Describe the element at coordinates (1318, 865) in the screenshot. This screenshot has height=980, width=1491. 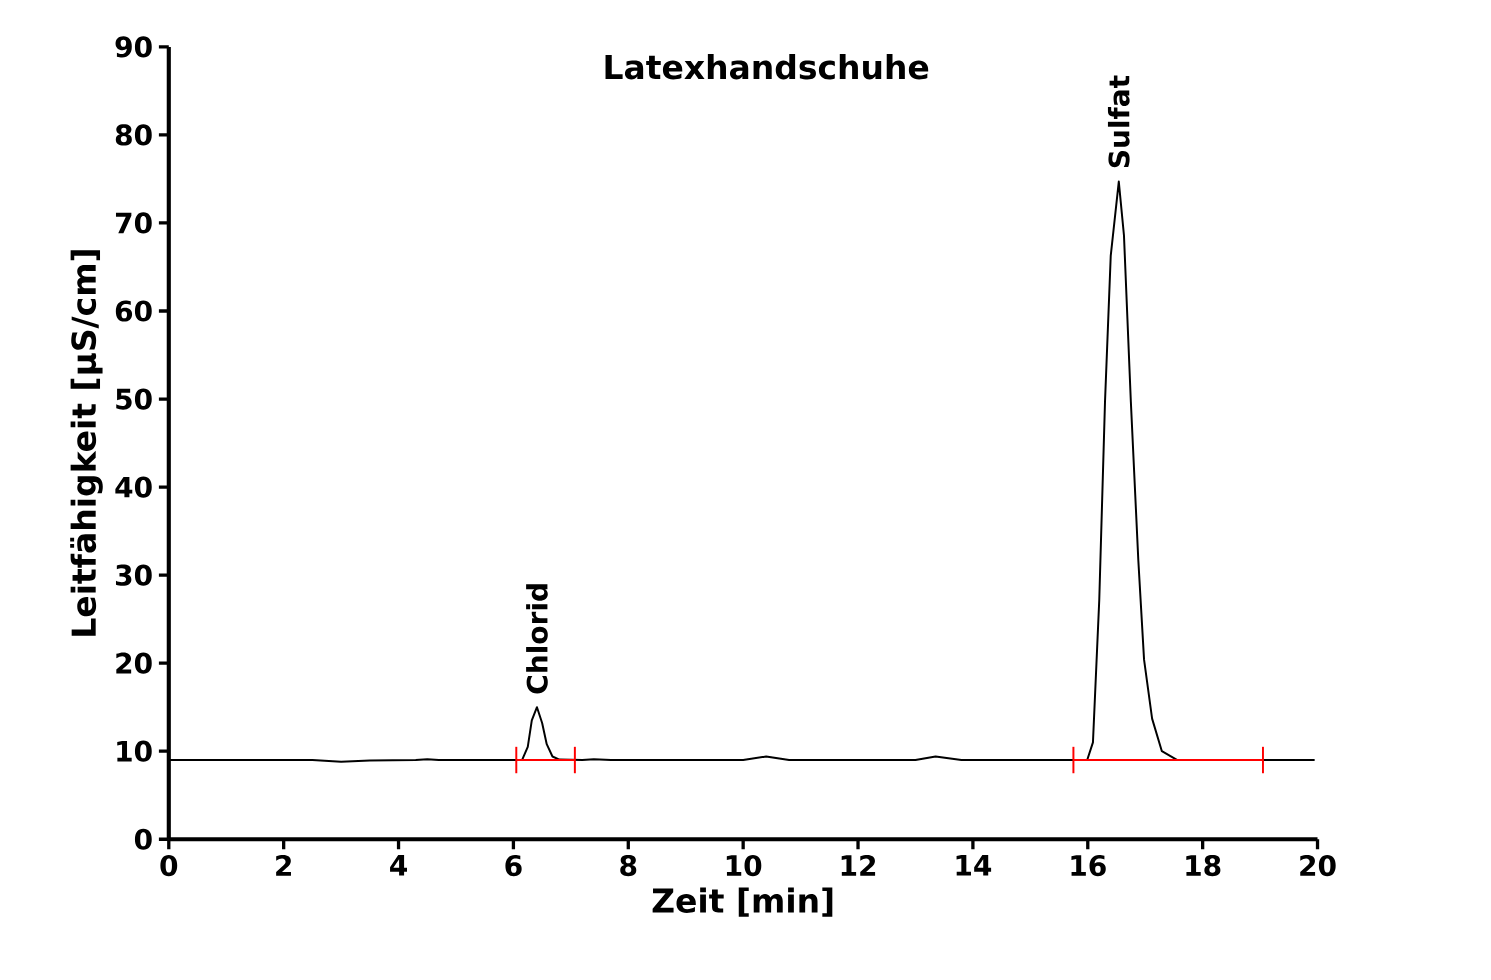
I see `x-tick-label: 20` at that location.